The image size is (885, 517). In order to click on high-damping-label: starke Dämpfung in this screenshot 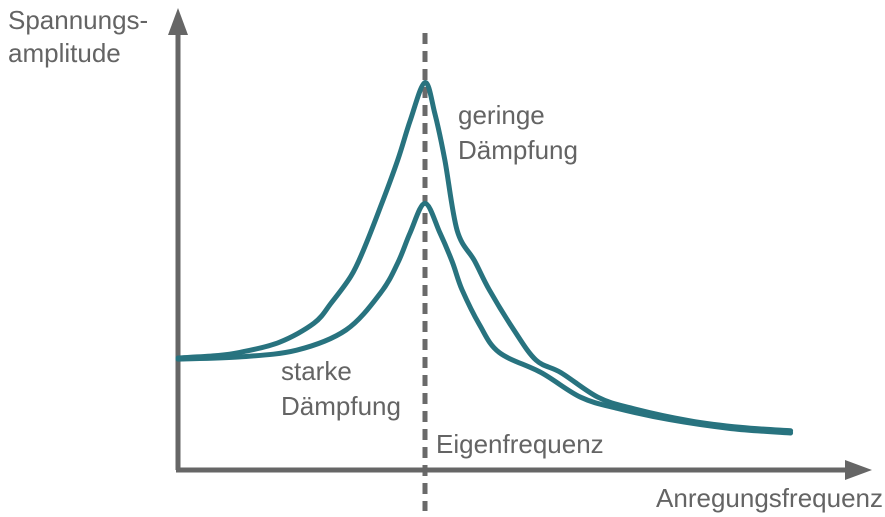, I will do `click(341, 389)`.